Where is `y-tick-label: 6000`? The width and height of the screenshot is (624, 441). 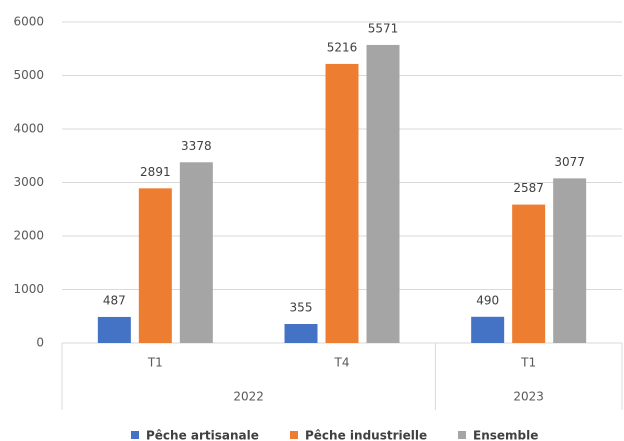
y-tick-label: 6000 is located at coordinates (28, 22).